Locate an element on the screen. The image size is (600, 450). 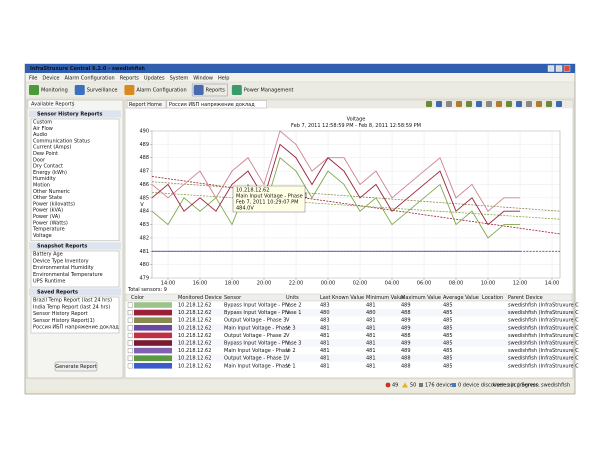
report-item: Temperature is located at coordinates (48, 230).